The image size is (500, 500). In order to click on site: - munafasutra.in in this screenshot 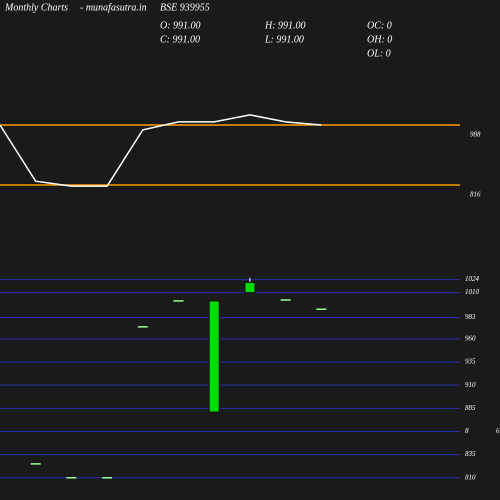, I will do `click(113, 7)`.